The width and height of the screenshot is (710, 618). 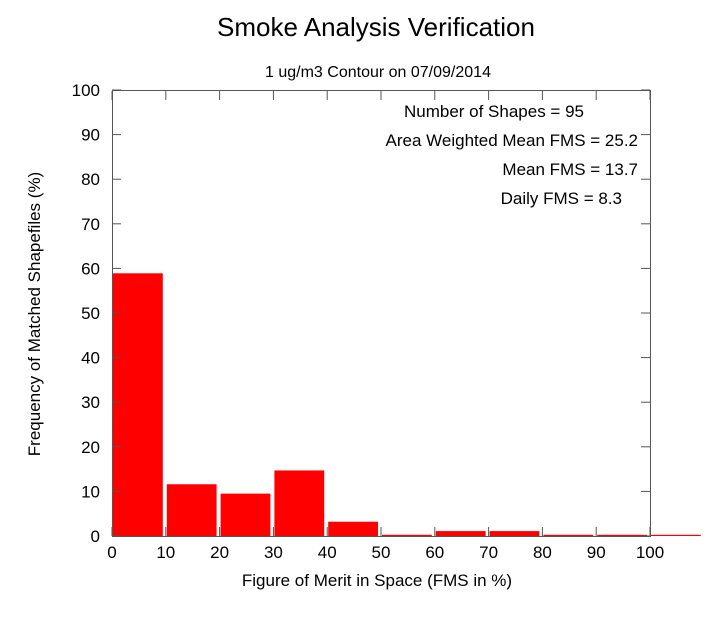 What do you see at coordinates (90, 358) in the screenshot?
I see `y-tick-label: 40` at bounding box center [90, 358].